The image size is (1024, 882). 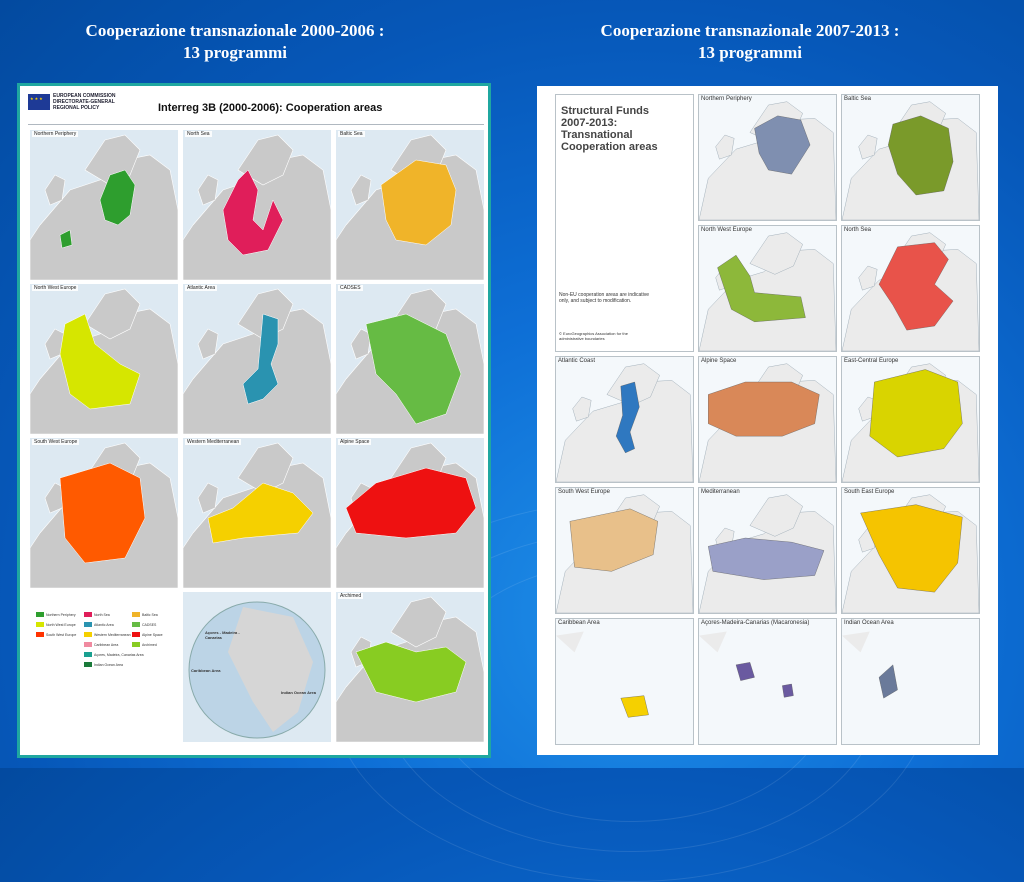 What do you see at coordinates (61, 634) in the screenshot?
I see `legend-label: South West Europe` at bounding box center [61, 634].